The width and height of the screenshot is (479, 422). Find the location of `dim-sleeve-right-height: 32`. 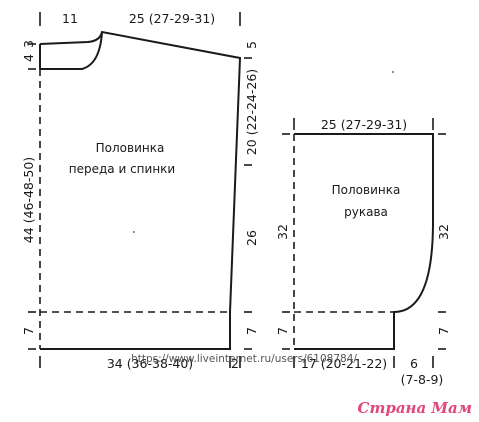

dim-sleeve-right-height: 32 is located at coordinates (443, 232).